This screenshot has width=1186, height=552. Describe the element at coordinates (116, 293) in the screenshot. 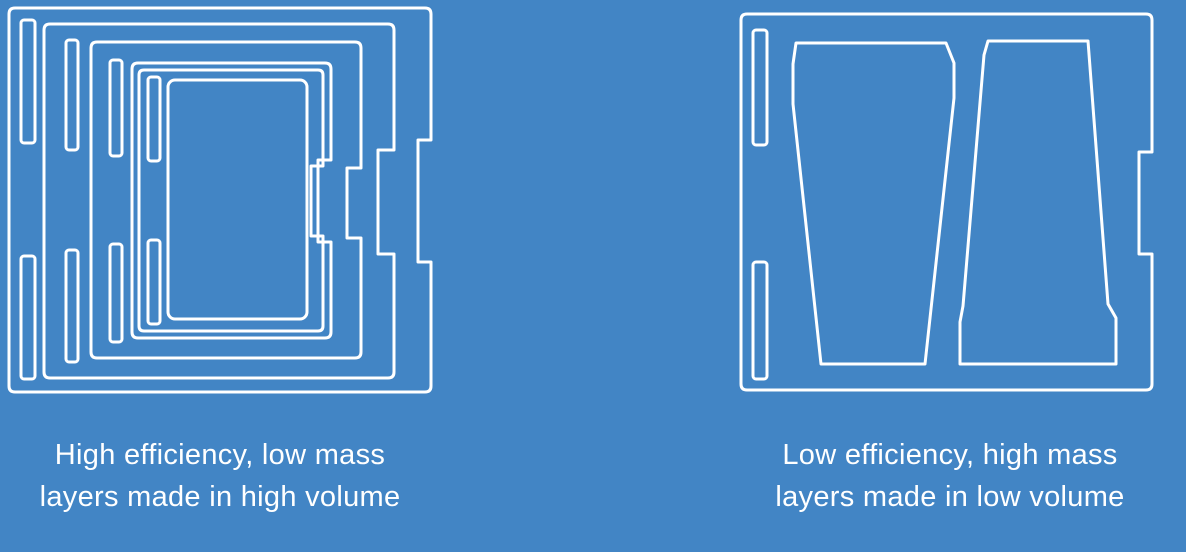

I see `frame-3-slot-bottom` at that location.